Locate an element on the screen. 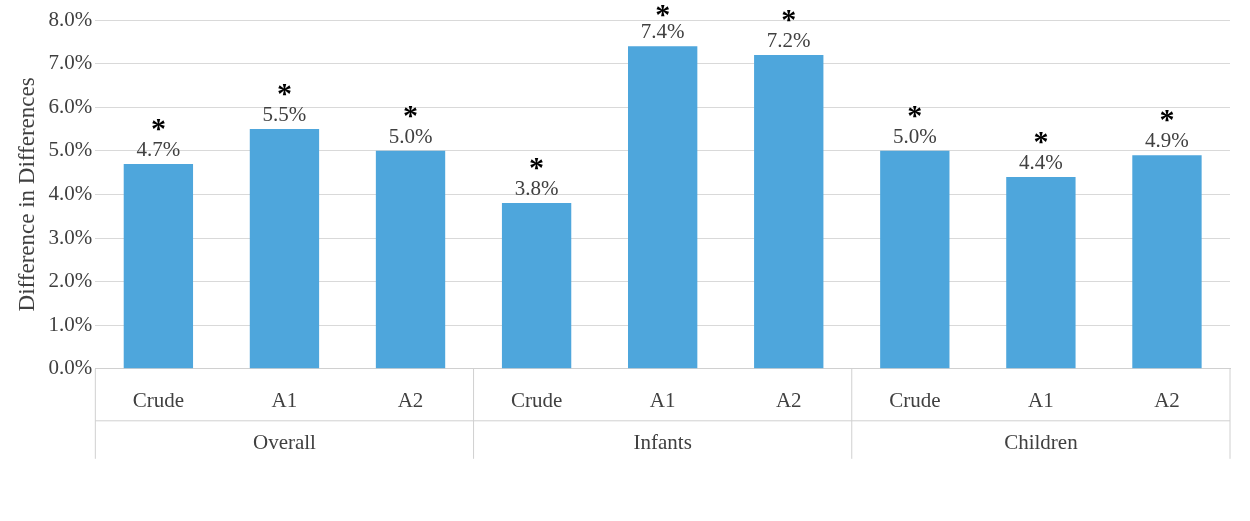 Image resolution: width=1250 pixels, height=521 pixels. y-tick-label: 8.0% is located at coordinates (70, 18).